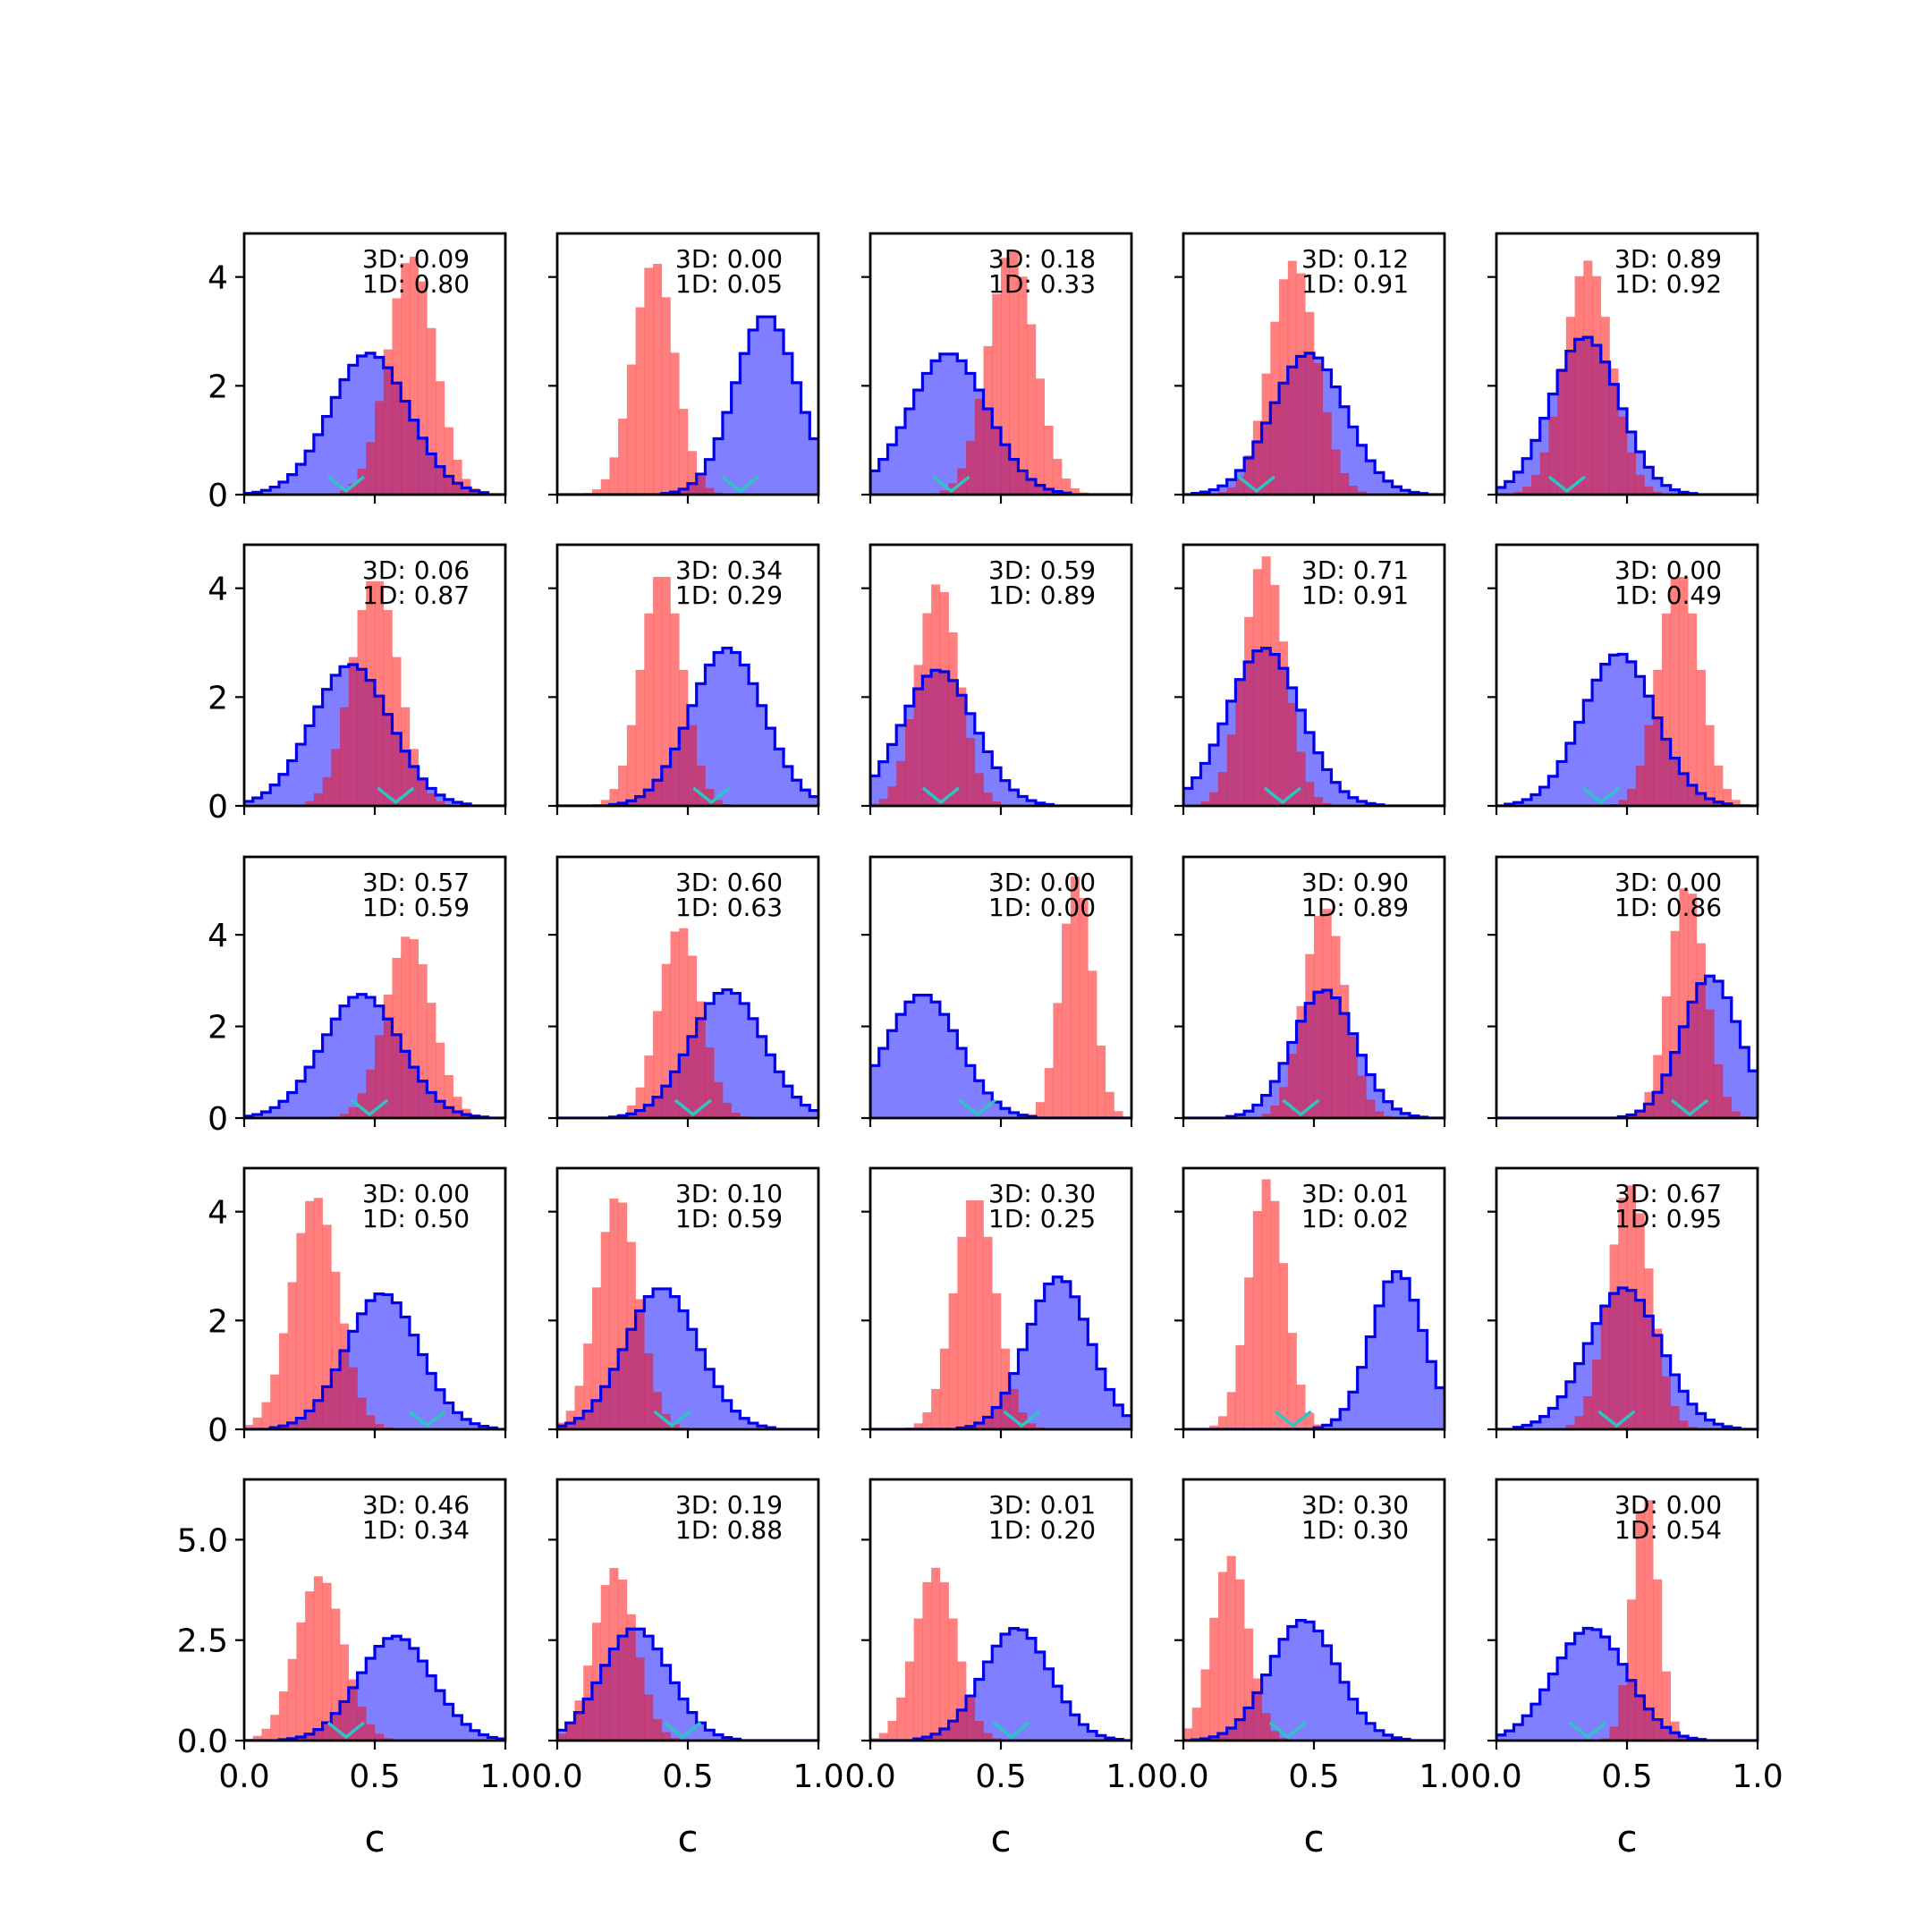 The image size is (1932, 1932). What do you see at coordinates (416, 882) in the screenshot?
I see `annotation-3d: 3D: 0.57` at bounding box center [416, 882].